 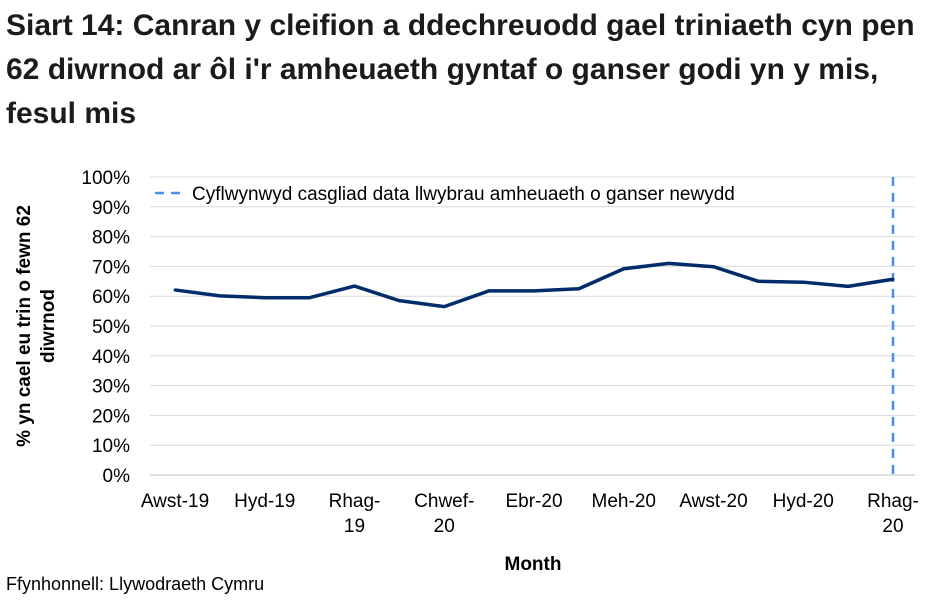 I want to click on y-tick-label: 20%, so click(x=111, y=416).